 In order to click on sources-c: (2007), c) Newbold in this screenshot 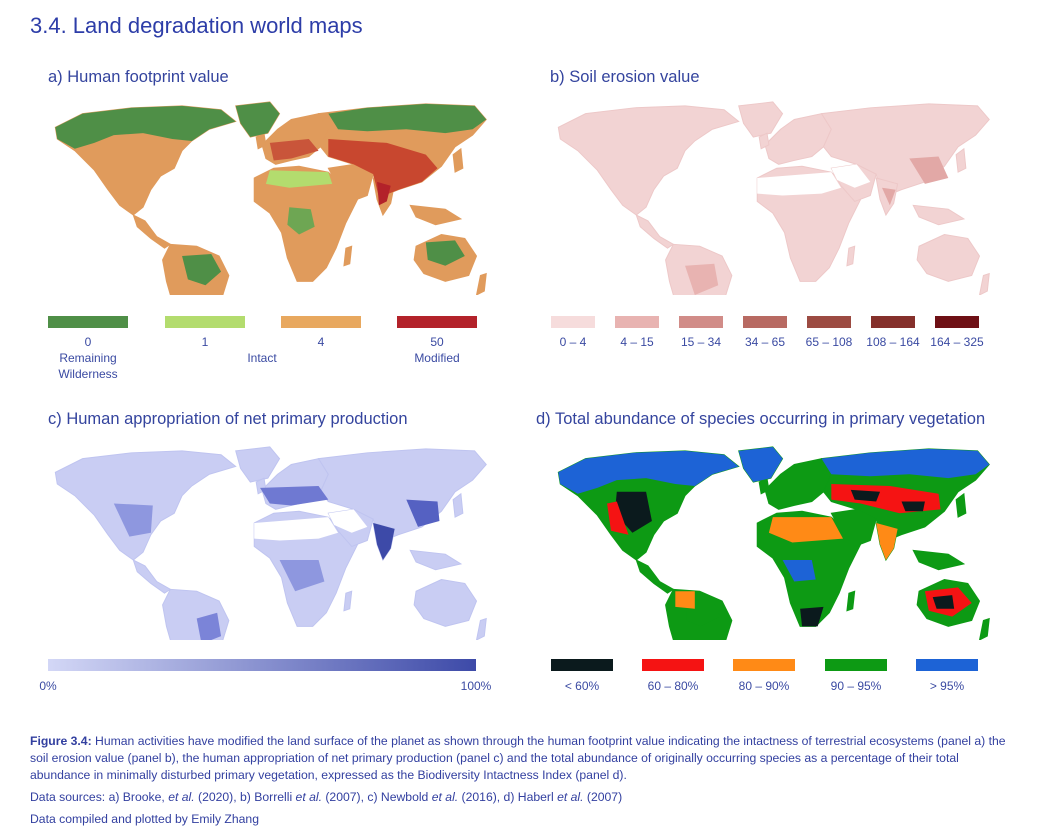, I will do `click(376, 797)`.